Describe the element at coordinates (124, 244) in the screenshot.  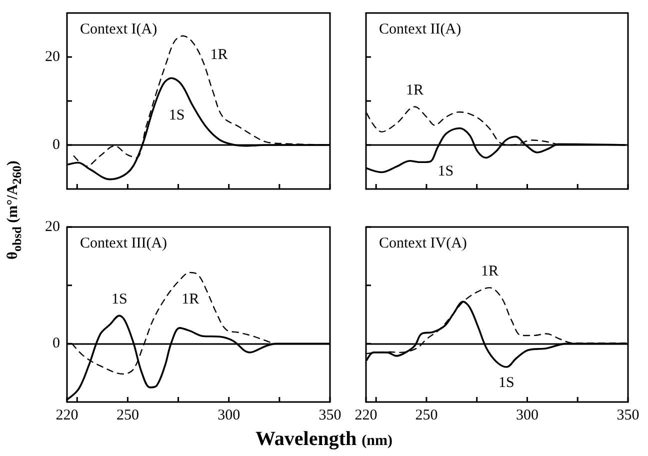
I see `text: Context III(A)` at that location.